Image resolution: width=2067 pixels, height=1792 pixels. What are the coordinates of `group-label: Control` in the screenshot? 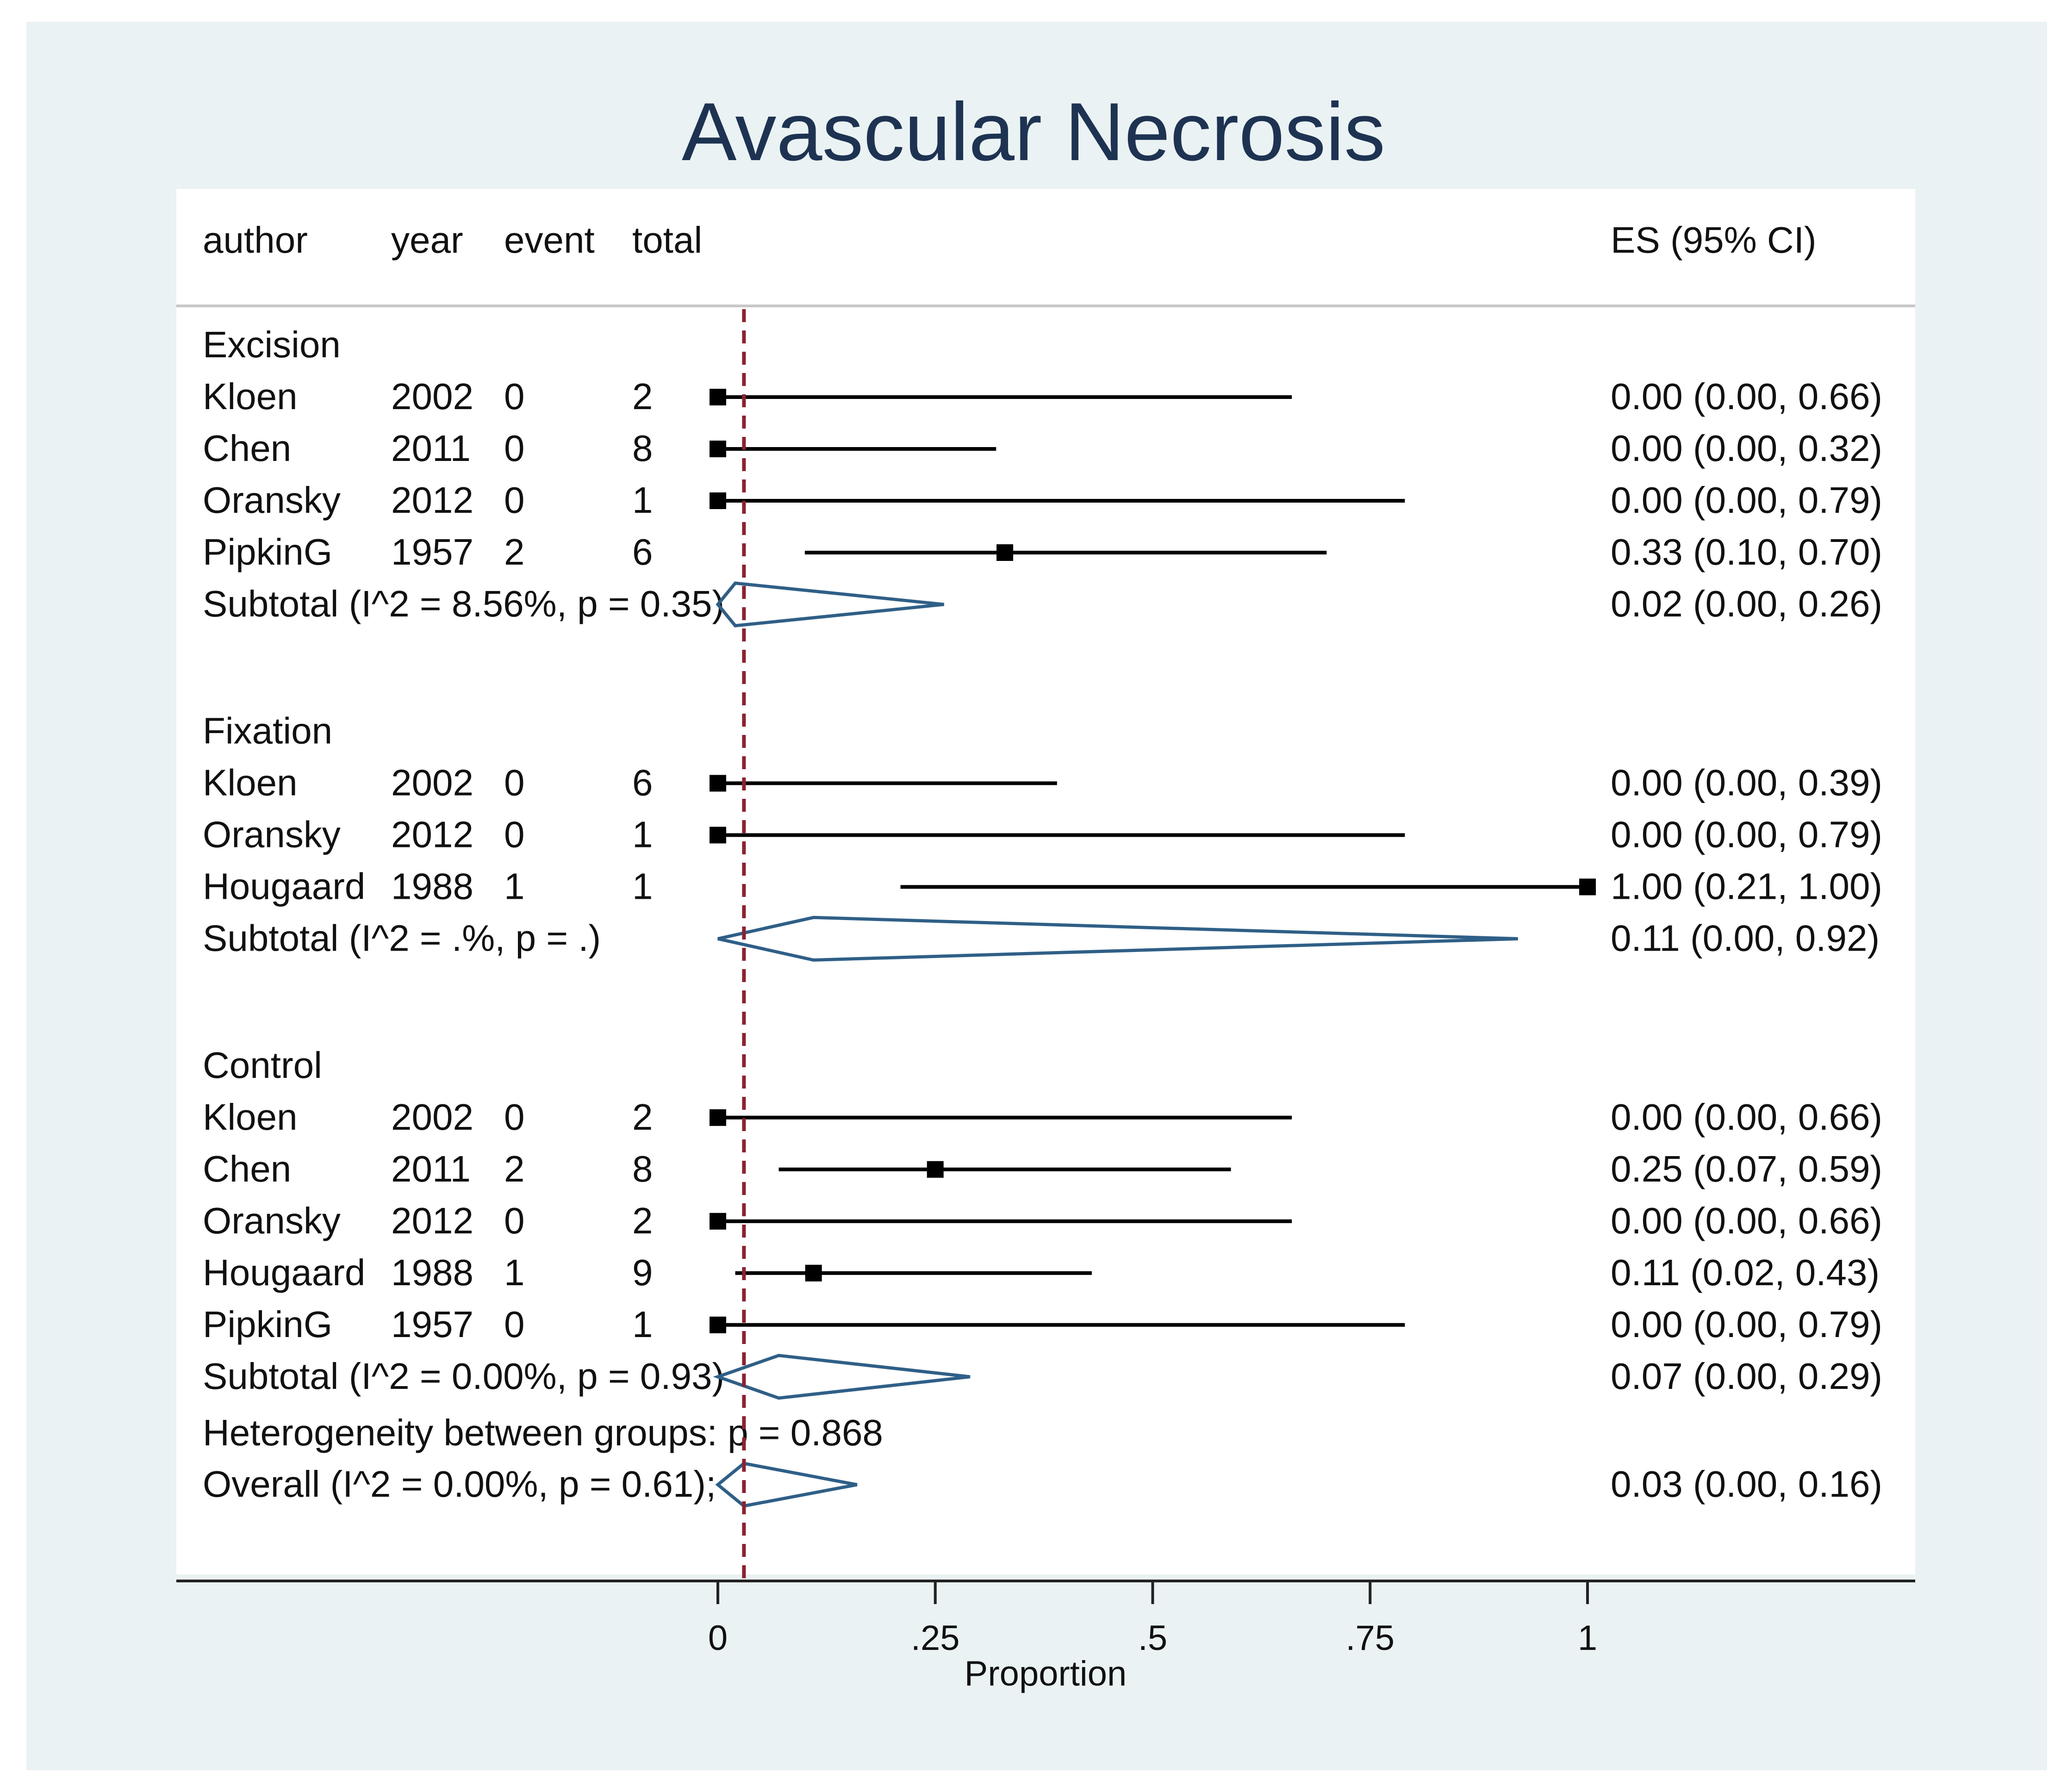 It's located at (262, 1065).